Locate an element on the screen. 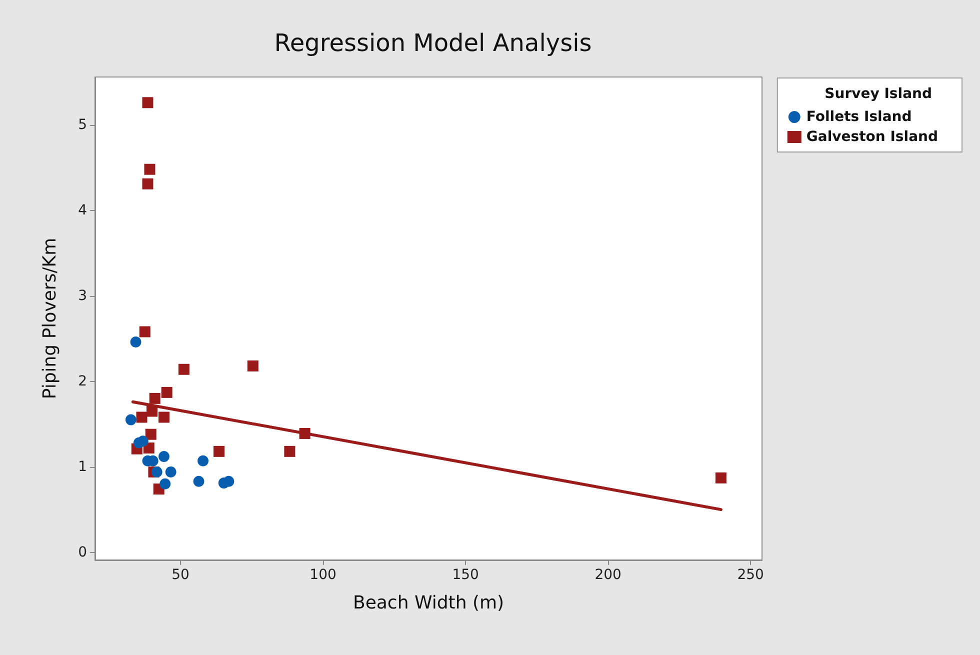 Image resolution: width=980 pixels, height=655 pixels. y-tick-label: 2 is located at coordinates (82, 381).